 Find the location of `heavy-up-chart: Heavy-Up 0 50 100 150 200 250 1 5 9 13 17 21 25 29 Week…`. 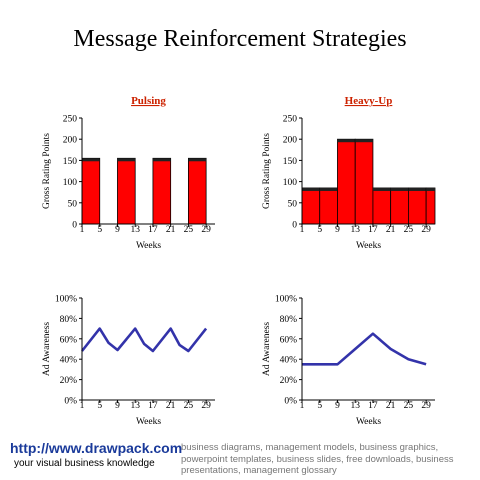

heavy-up-chart: Heavy-Up 0 50 100 150 200 250 1 5 9 13 17 21 25 29 Week… is located at coordinates (349, 173).